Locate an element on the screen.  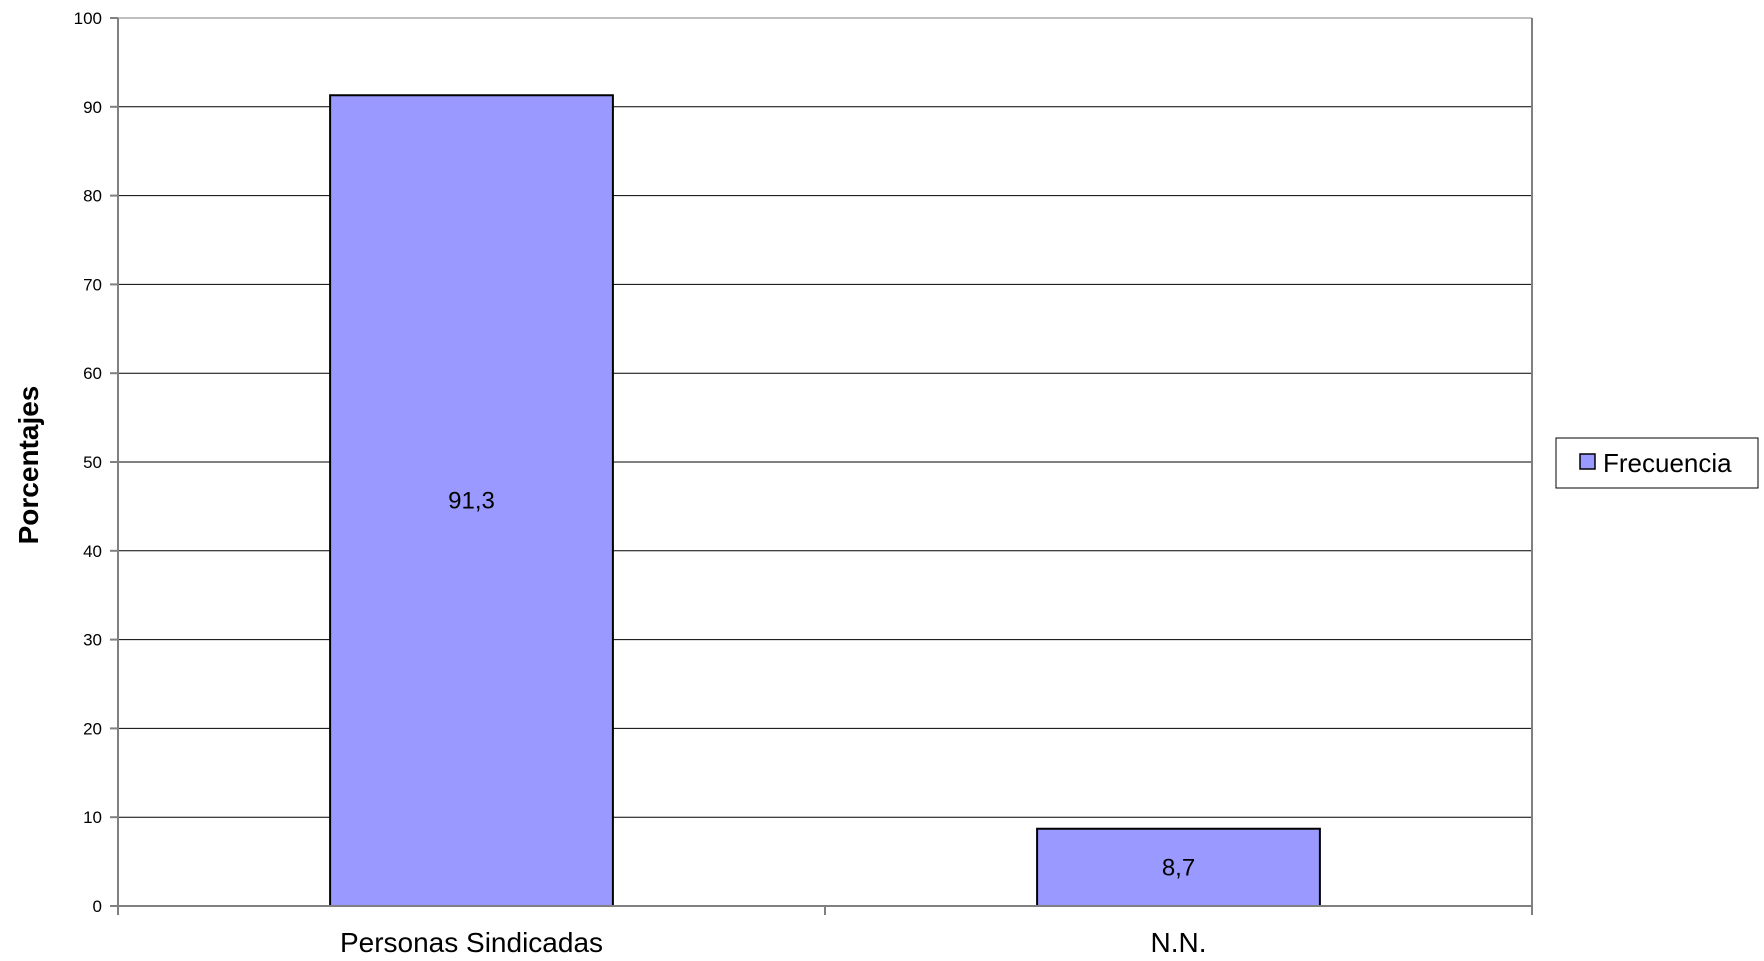
y-tick-label: 20 is located at coordinates (92, 728).